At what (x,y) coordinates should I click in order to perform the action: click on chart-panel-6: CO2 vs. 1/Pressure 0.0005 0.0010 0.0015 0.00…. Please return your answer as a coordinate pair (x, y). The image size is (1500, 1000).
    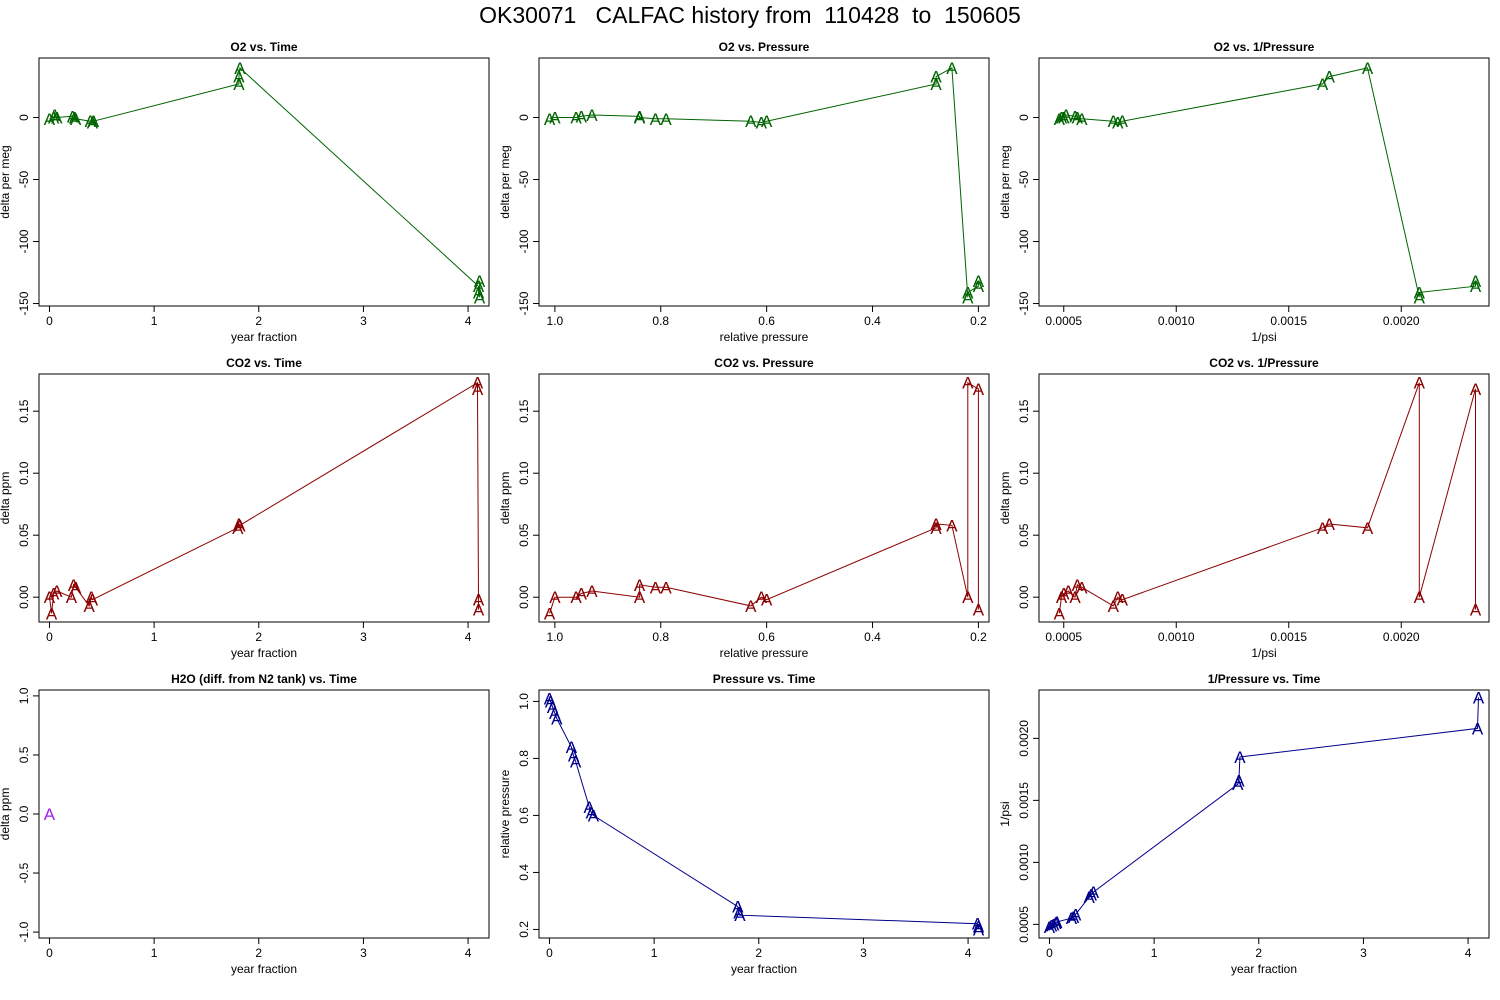
    Looking at the image, I should click on (1244, 508).